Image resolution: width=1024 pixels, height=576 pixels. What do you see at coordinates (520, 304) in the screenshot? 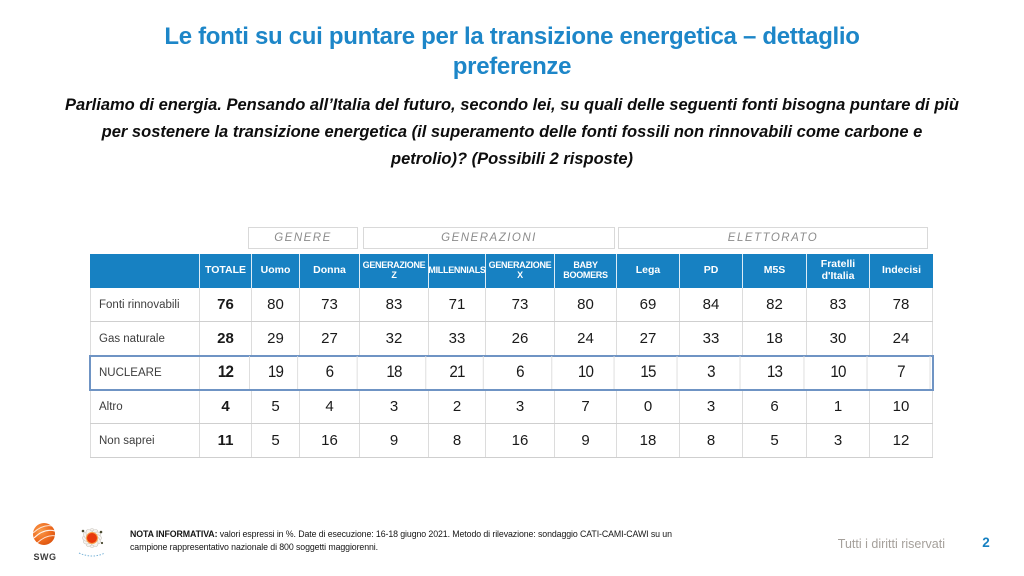
I see `value-cell: 73` at bounding box center [520, 304].